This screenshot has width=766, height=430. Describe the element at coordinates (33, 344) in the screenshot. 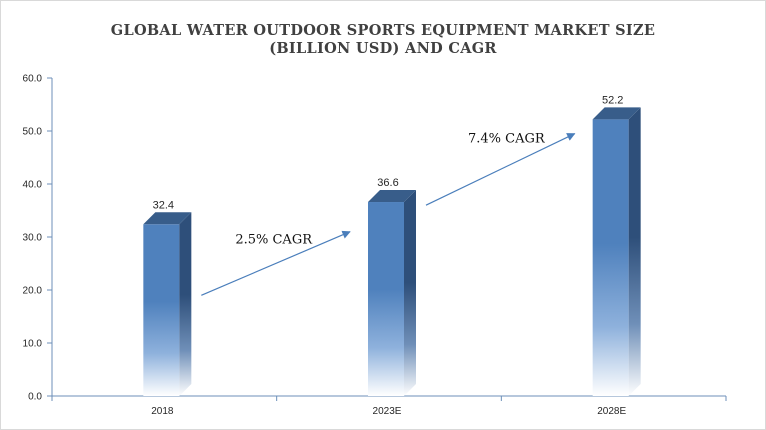

I see `y-tick-label: 10.0` at that location.